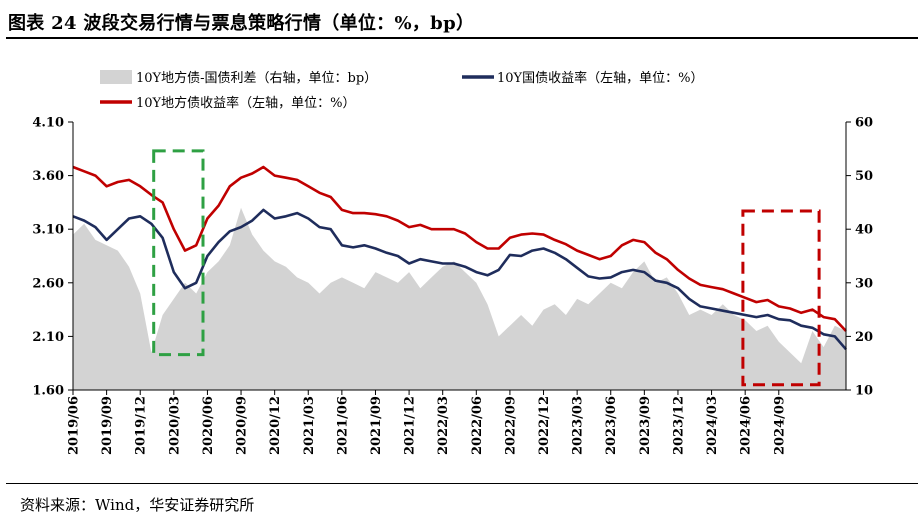 The image size is (924, 523). Describe the element at coordinates (48, 176) in the screenshot. I see `left-tick-label: 3.60` at that location.